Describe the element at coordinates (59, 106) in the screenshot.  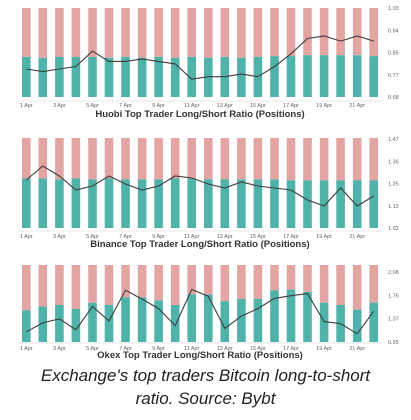
I see `huobi-x-tick-label: 3 Apr` at that location.